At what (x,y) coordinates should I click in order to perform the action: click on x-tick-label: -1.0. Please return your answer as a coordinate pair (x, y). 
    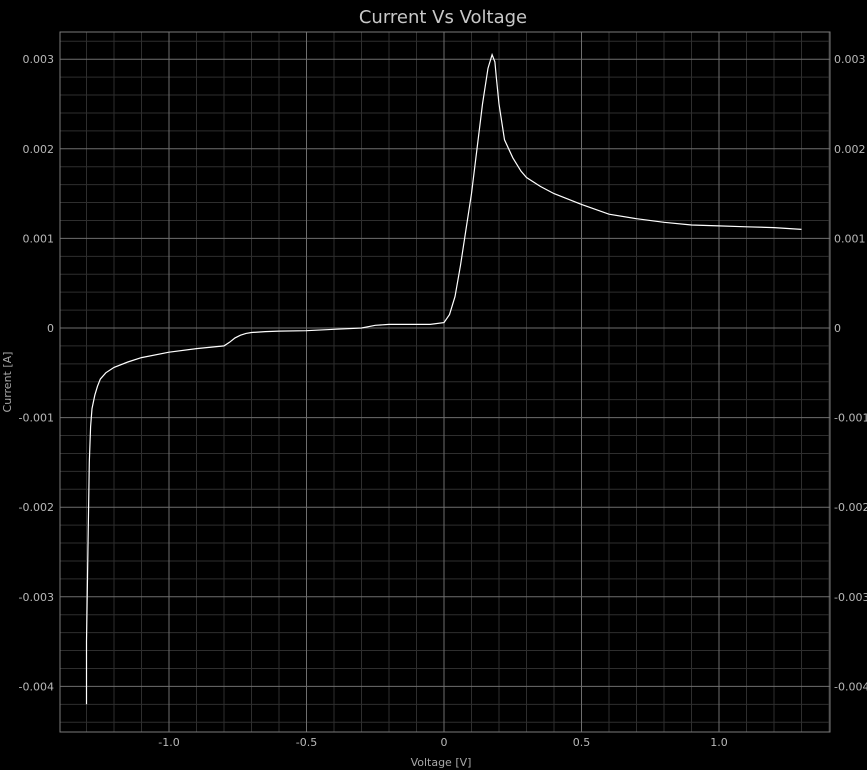
    Looking at the image, I should click on (168, 742).